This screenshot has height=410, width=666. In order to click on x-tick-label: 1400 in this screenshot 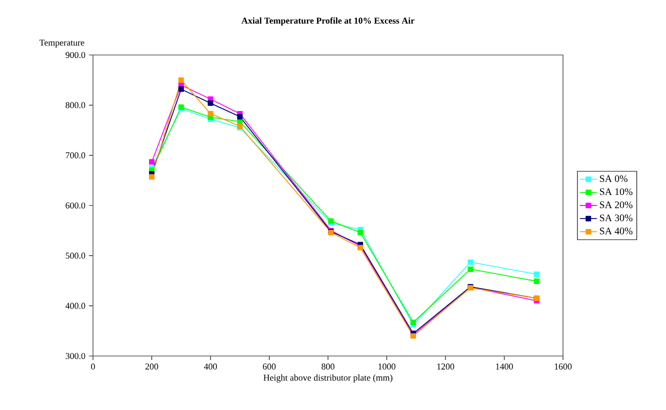, I will do `click(504, 367)`.